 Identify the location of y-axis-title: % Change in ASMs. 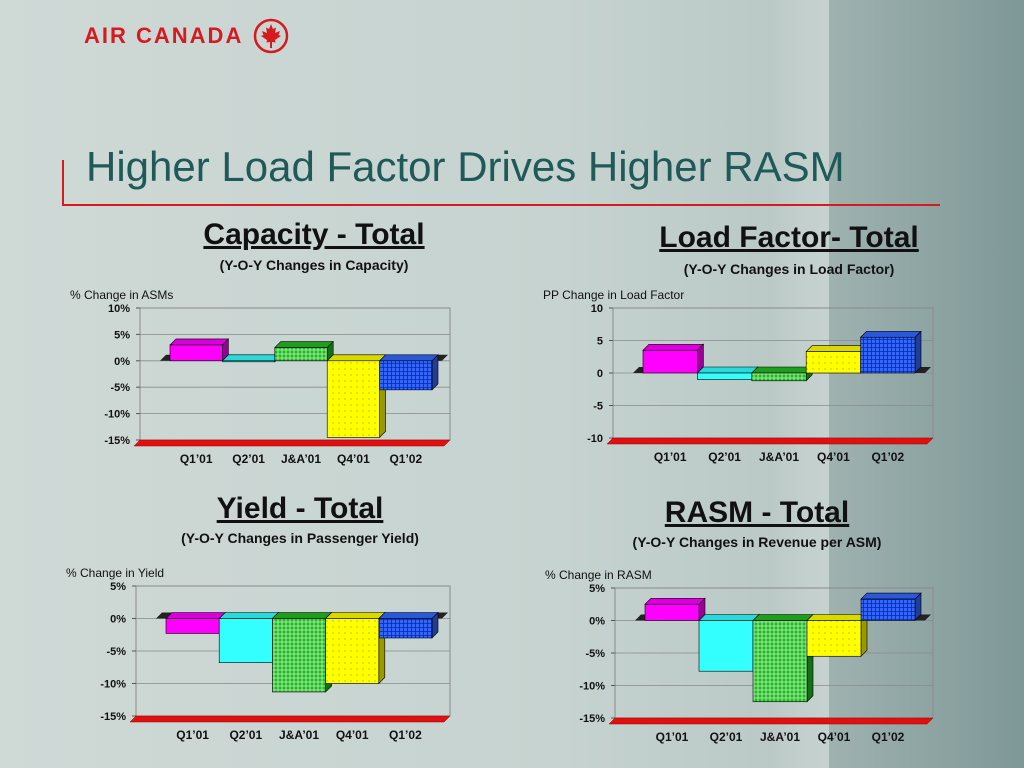
(121, 295).